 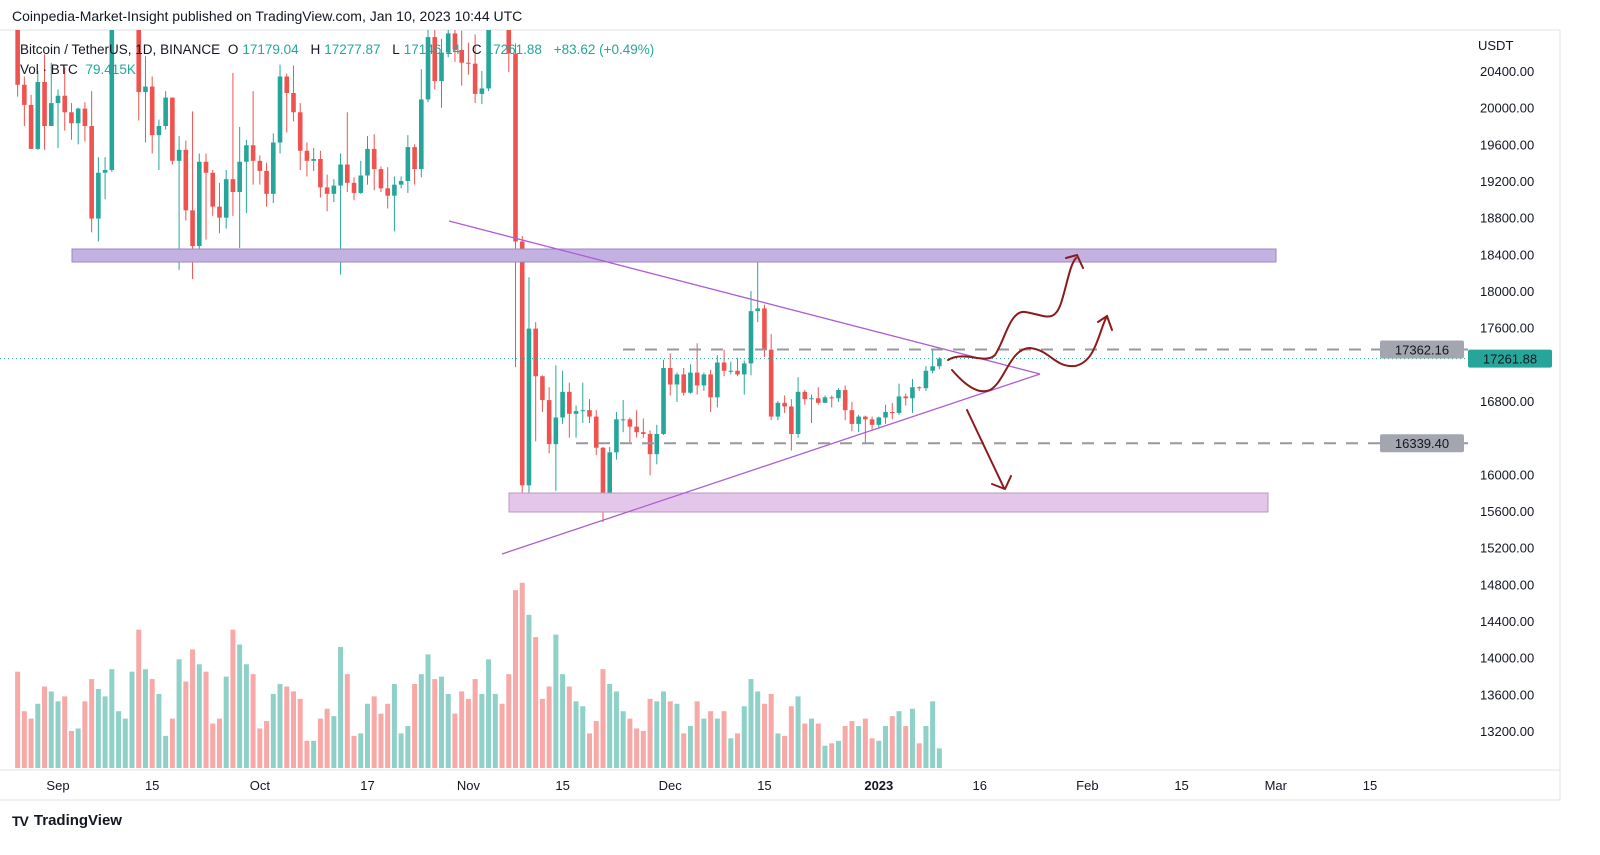 What do you see at coordinates (120, 49) in the screenshot?
I see `symbol-title: Bitcoin / TetherUS, 1D, BINANCE` at bounding box center [120, 49].